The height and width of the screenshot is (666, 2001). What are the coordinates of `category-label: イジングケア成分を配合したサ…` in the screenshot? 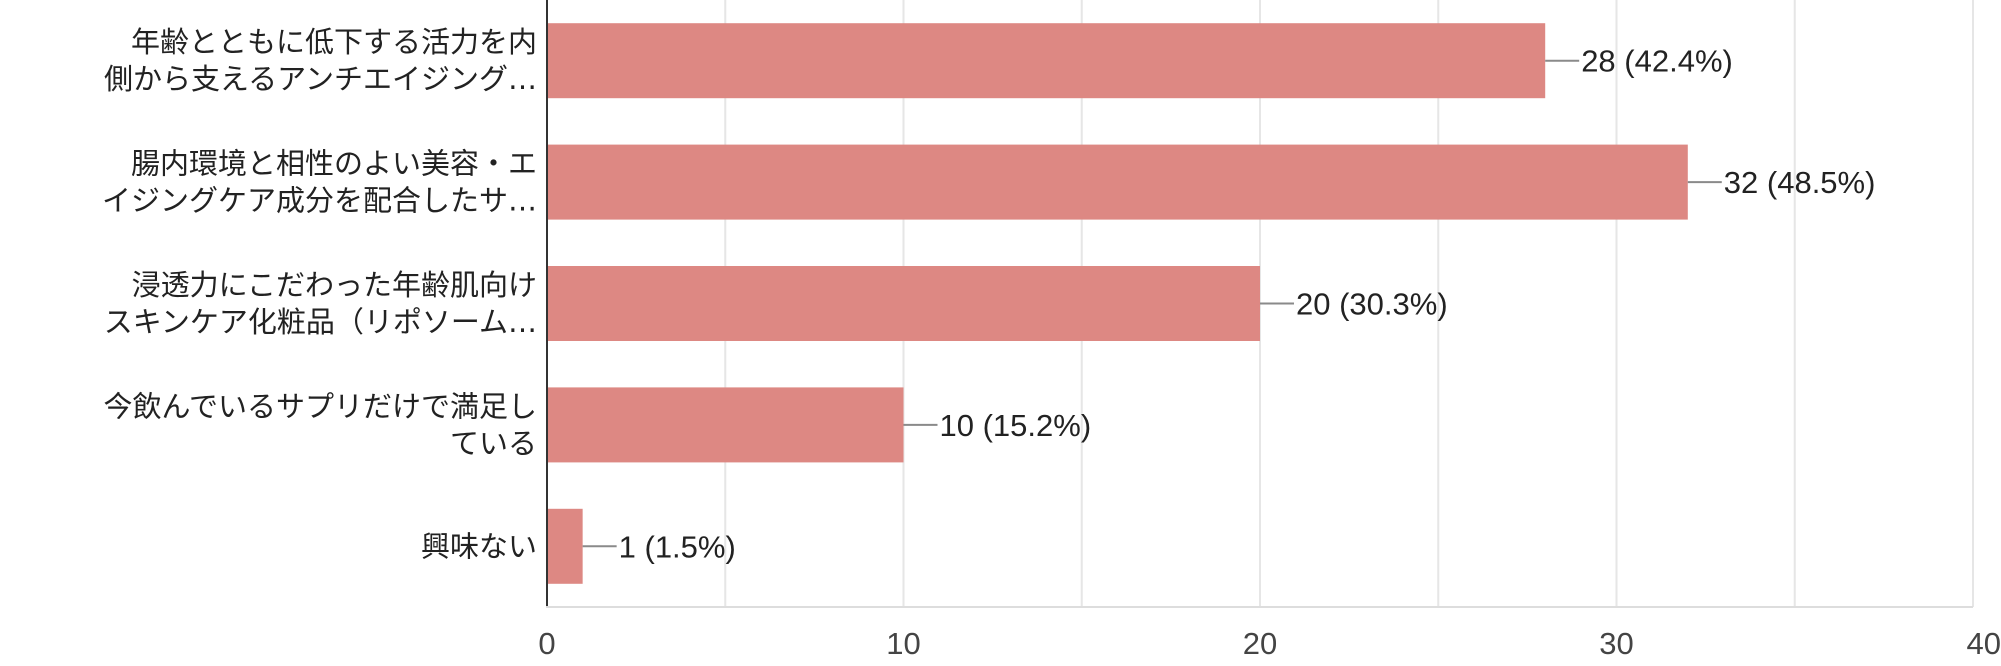 It's located at (319, 201).